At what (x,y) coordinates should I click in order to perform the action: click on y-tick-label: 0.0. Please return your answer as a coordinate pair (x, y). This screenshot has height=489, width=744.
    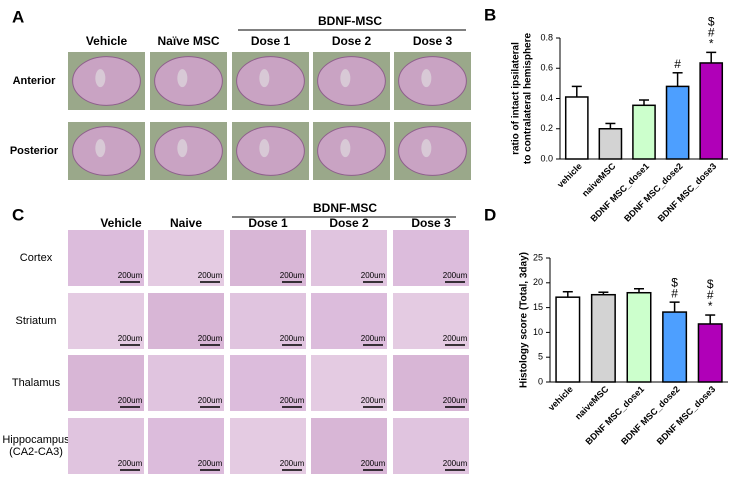
    Looking at the image, I should click on (546, 158).